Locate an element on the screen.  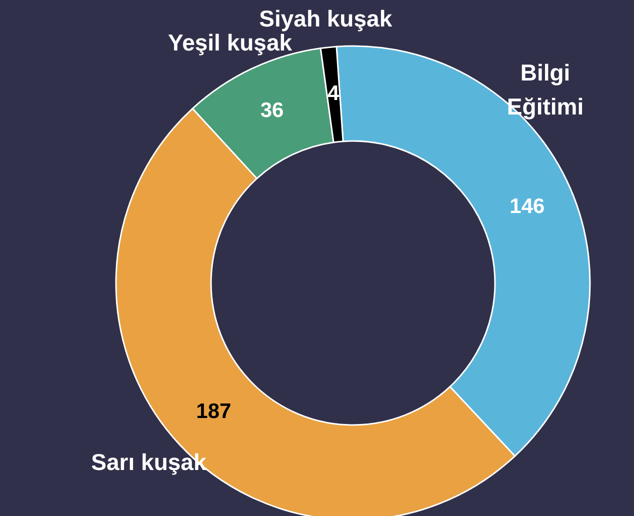
data-label: 187 is located at coordinates (214, 412).